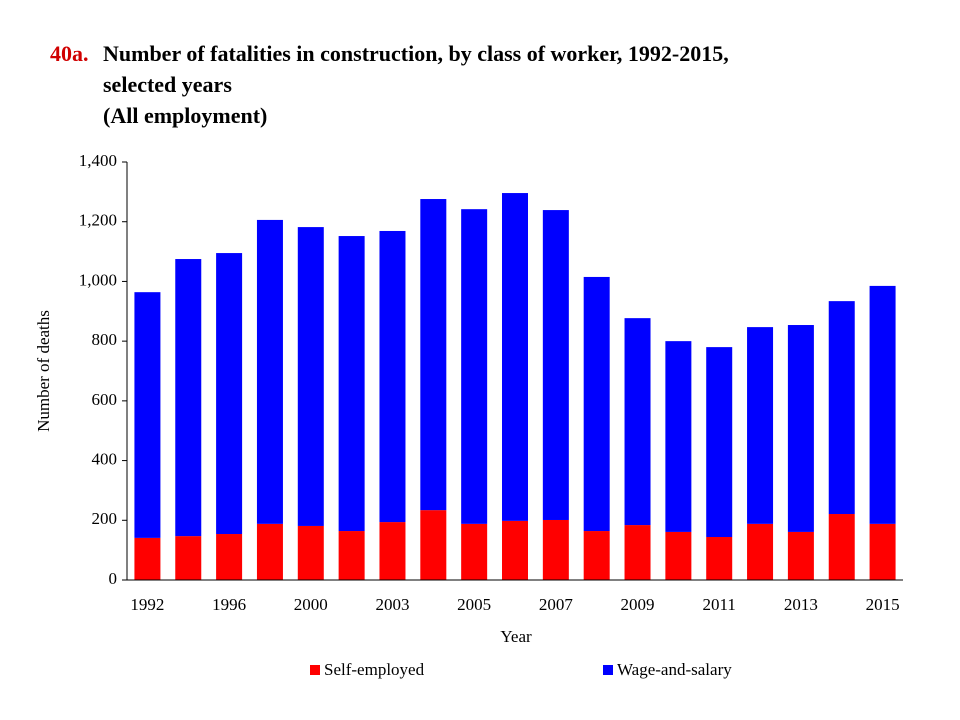 Image resolution: width=960 pixels, height=720 pixels. What do you see at coordinates (98, 220) in the screenshot?
I see `y-tick-label: 1,200` at bounding box center [98, 220].